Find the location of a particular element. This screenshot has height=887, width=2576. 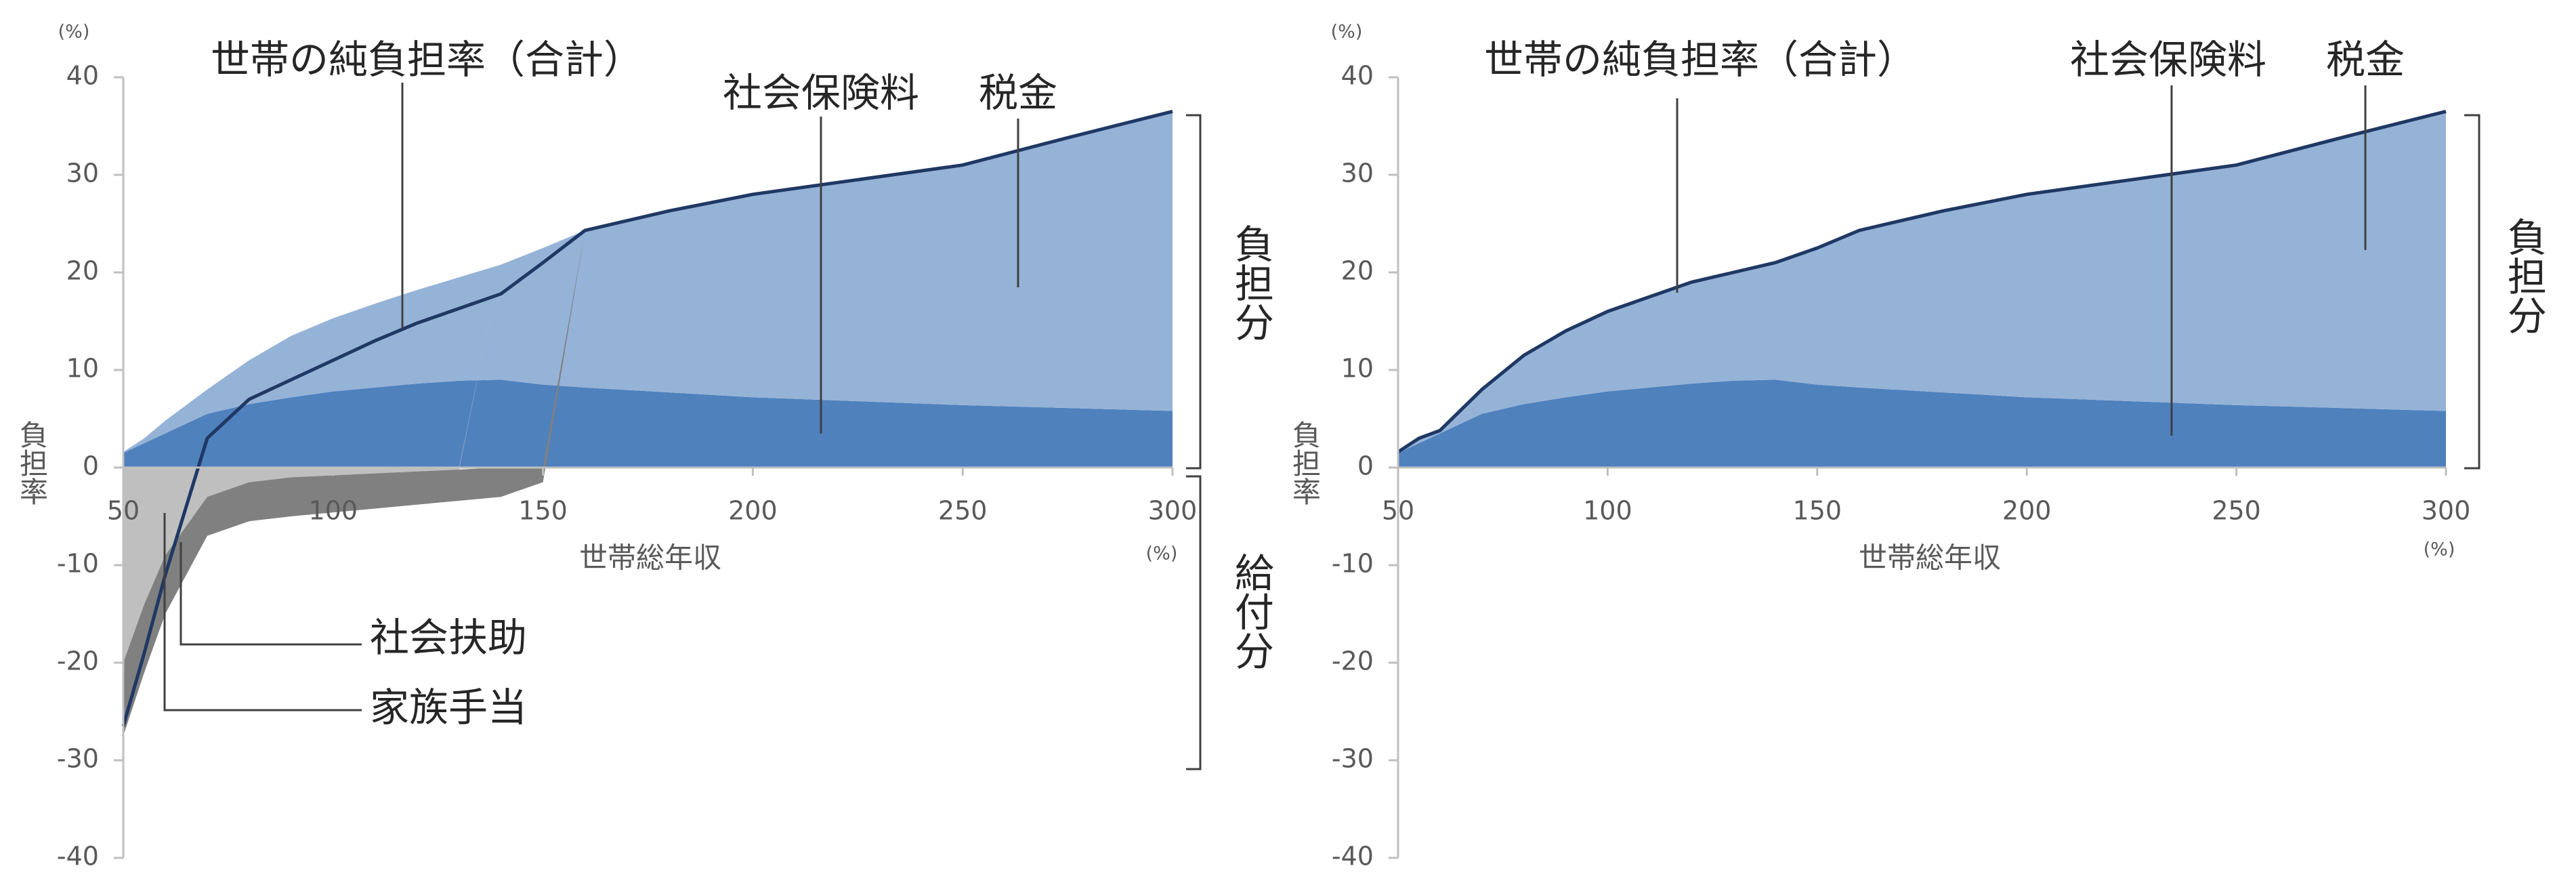

bracket-label: 給付分 is located at coordinates (1251, 611).